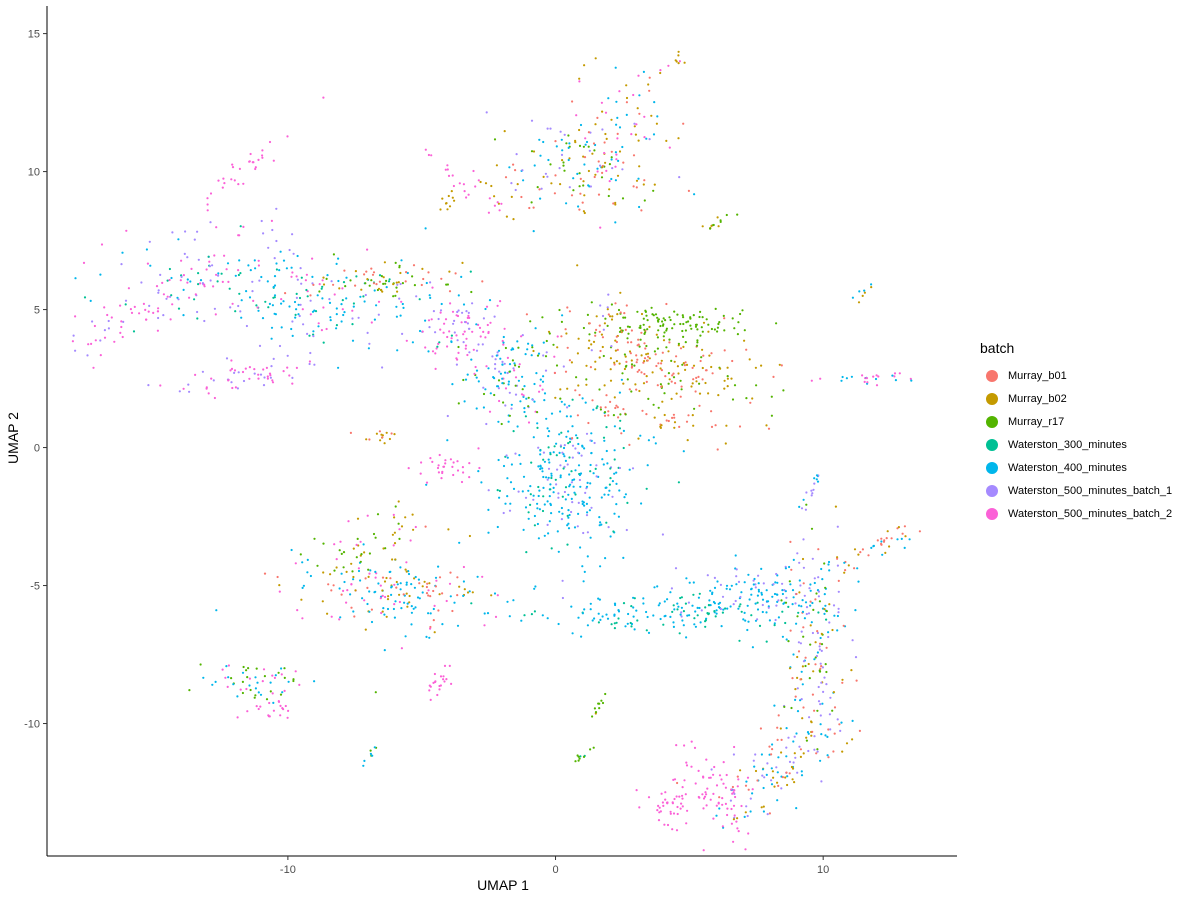 This screenshot has width=1200, height=900. What do you see at coordinates (555, 870) in the screenshot?
I see `x-tick-label: 0` at bounding box center [555, 870].